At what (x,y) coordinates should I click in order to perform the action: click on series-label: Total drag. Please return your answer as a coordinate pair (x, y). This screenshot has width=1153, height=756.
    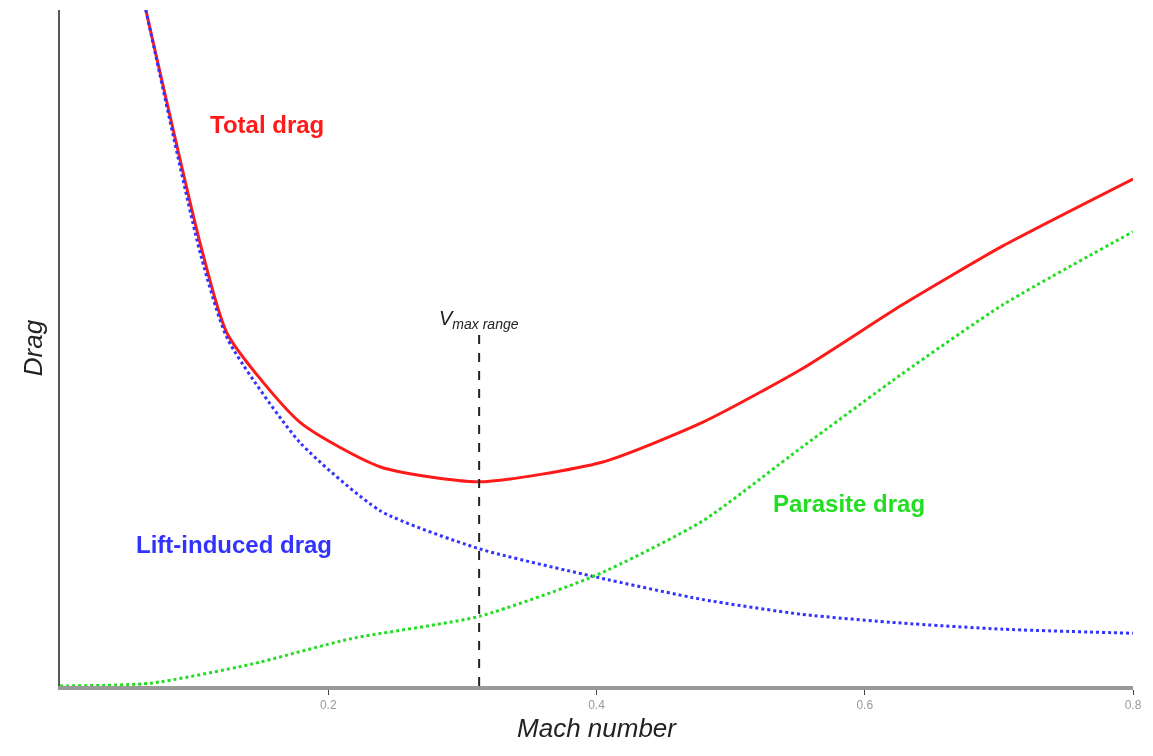
    Looking at the image, I should click on (267, 124).